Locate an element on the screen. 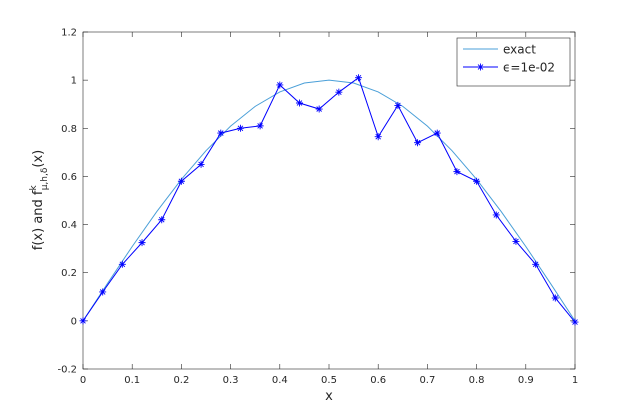  y-tick-label: 0 is located at coordinates (74, 321).